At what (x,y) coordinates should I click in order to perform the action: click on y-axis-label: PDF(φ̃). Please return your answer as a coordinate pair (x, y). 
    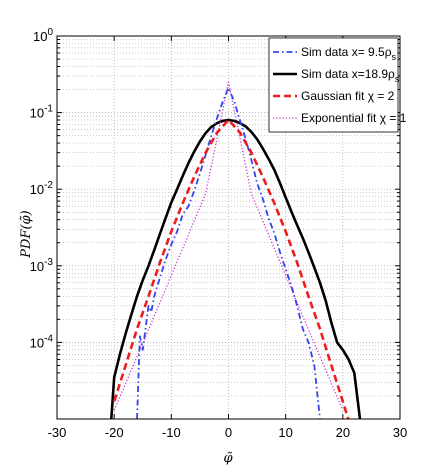
    Looking at the image, I should click on (26, 234).